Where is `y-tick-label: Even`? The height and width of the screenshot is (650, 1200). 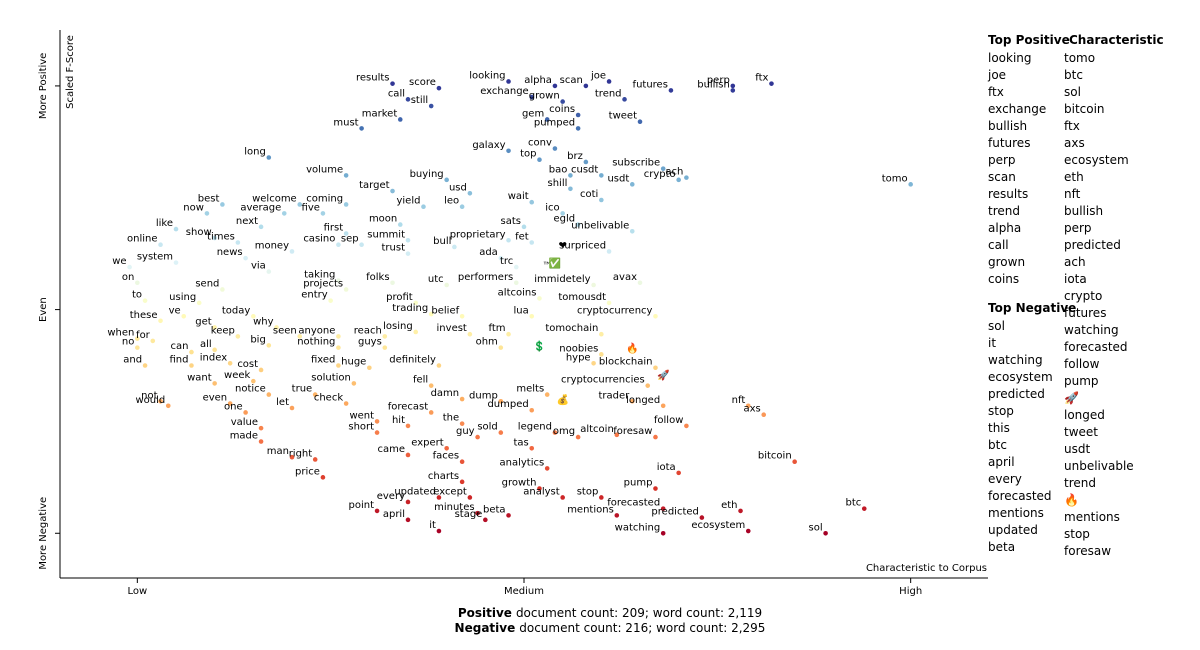
y-tick-label: Even is located at coordinates (43, 309).